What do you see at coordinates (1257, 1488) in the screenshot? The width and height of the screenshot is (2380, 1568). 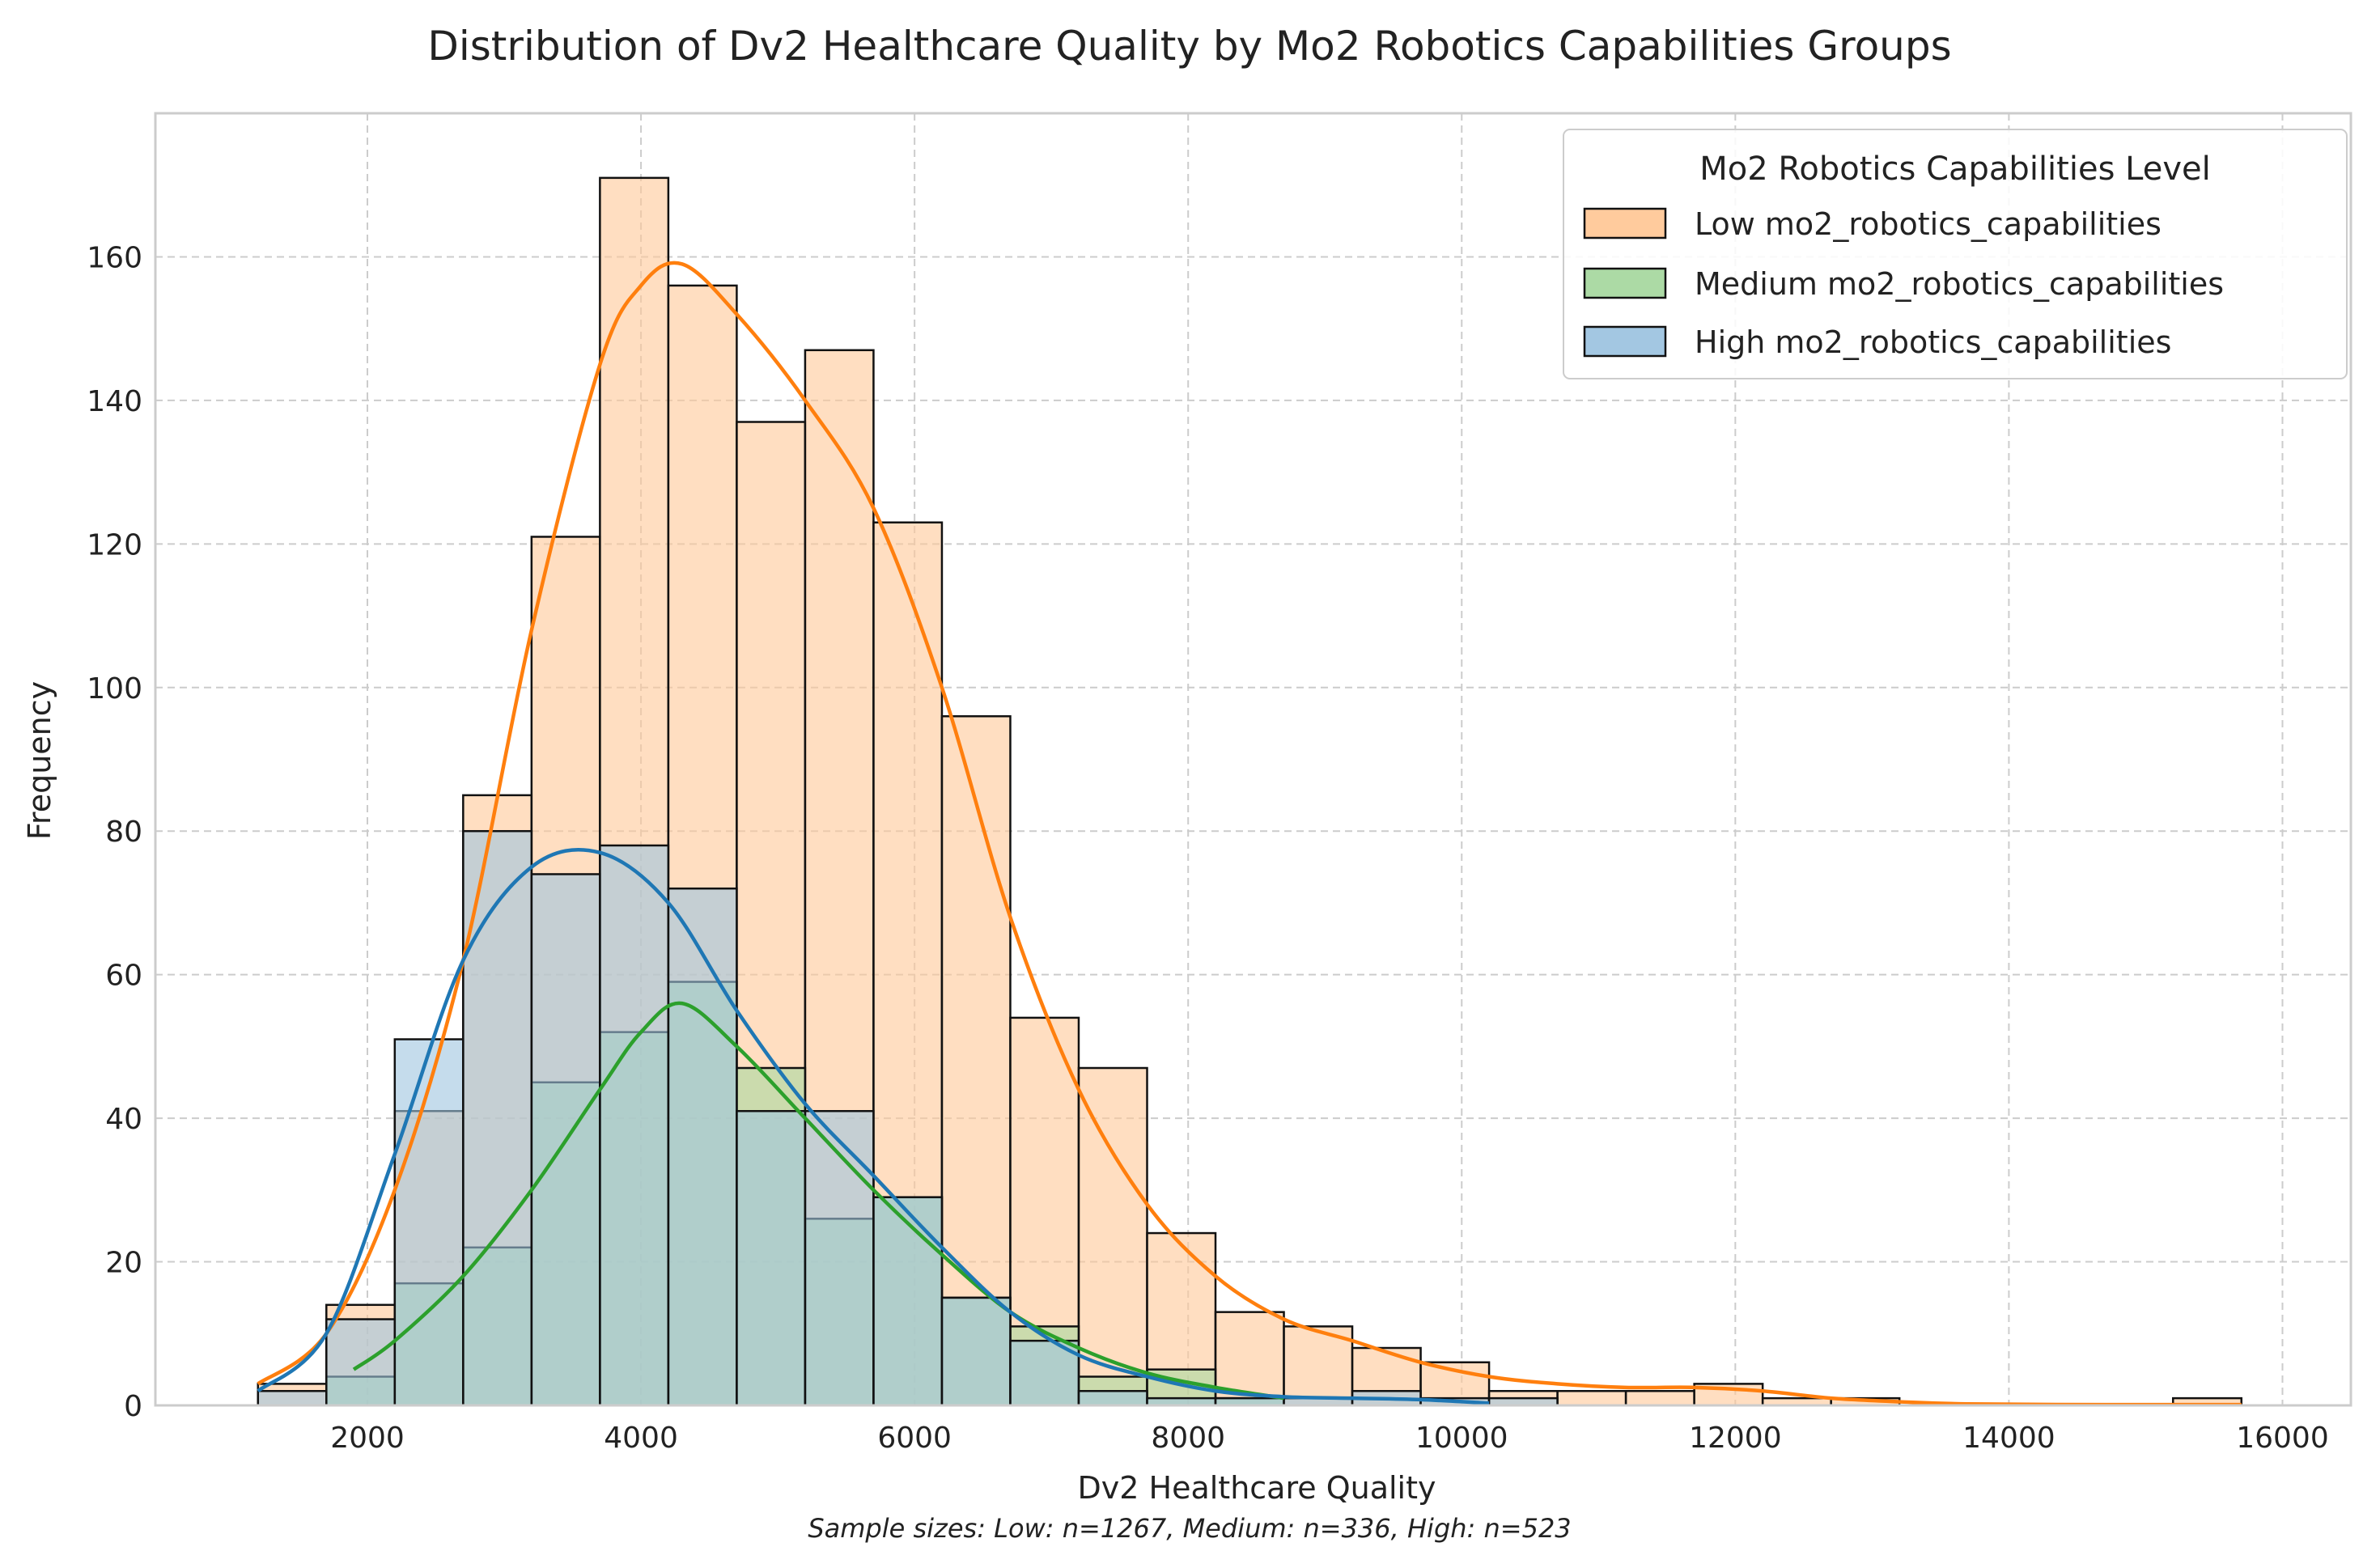 I see `x-axis-label: Dv2 Healthcare Quality` at bounding box center [1257, 1488].